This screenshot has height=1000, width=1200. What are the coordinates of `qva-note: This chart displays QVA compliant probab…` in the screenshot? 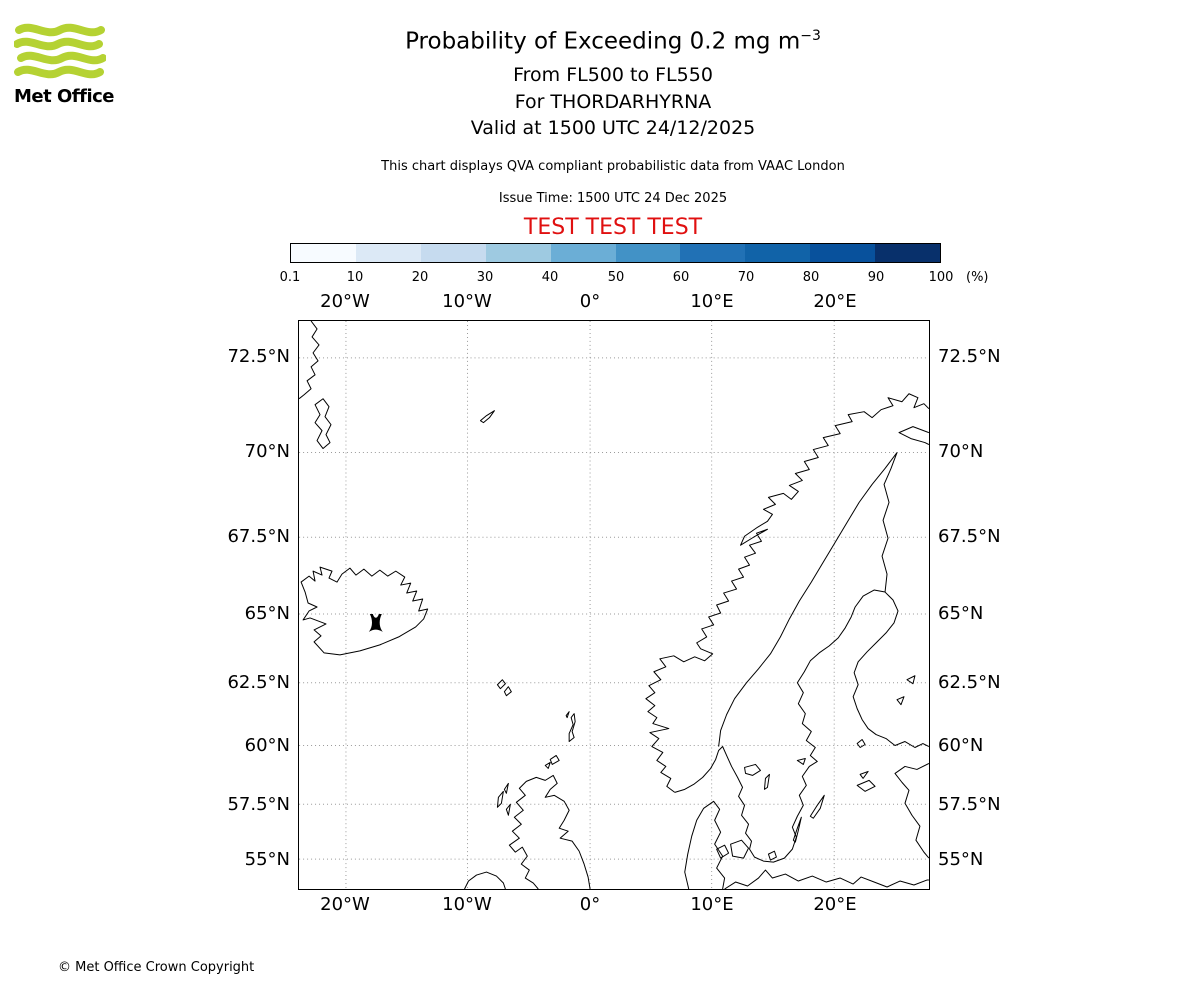 It's located at (613, 166).